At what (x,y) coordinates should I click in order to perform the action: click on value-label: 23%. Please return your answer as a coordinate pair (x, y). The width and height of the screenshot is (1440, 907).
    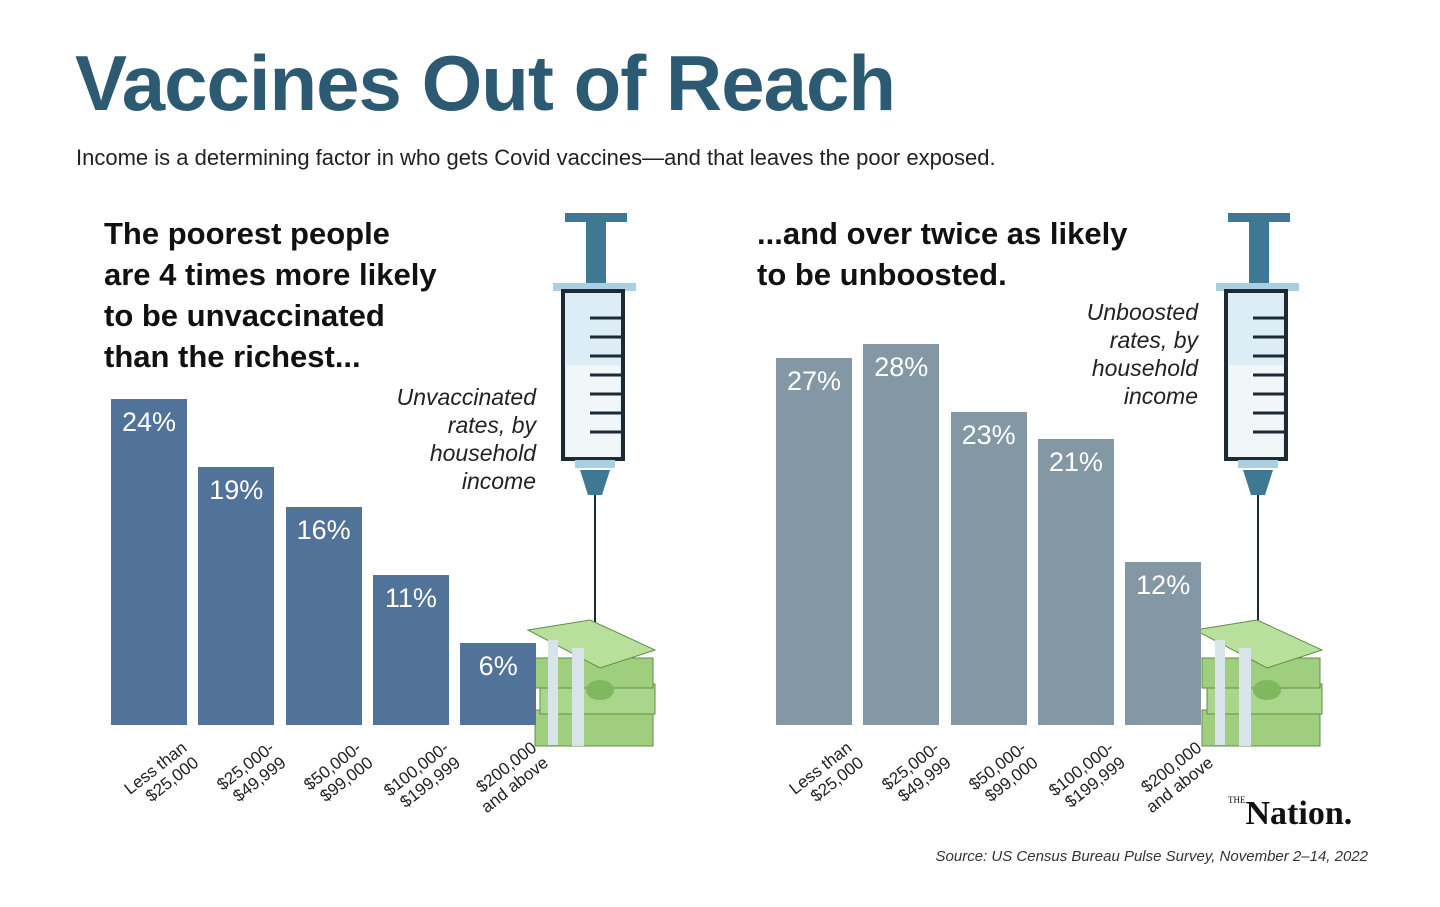
    Looking at the image, I should click on (988, 435).